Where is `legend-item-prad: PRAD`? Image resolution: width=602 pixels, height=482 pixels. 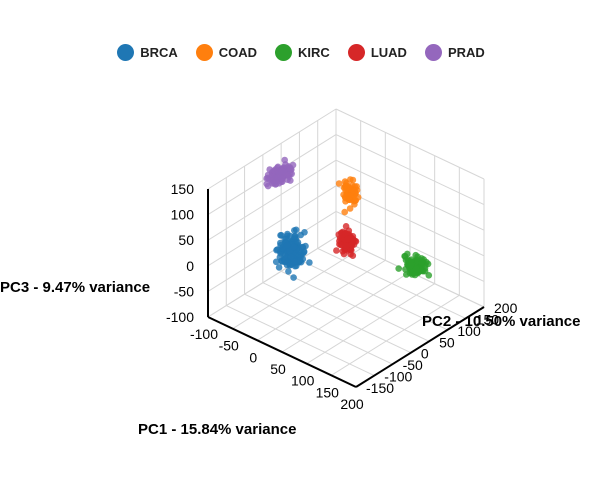
legend-item-prad: PRAD is located at coordinates (454, 52).